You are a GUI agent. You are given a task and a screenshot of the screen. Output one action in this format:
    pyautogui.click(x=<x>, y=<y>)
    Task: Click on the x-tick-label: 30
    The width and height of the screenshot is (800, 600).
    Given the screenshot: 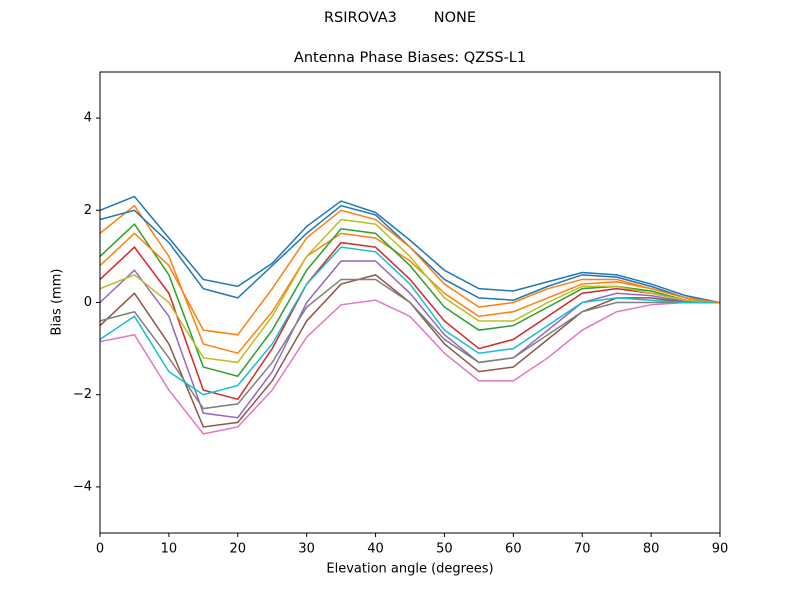 What is the action you would take?
    pyautogui.click(x=306, y=549)
    